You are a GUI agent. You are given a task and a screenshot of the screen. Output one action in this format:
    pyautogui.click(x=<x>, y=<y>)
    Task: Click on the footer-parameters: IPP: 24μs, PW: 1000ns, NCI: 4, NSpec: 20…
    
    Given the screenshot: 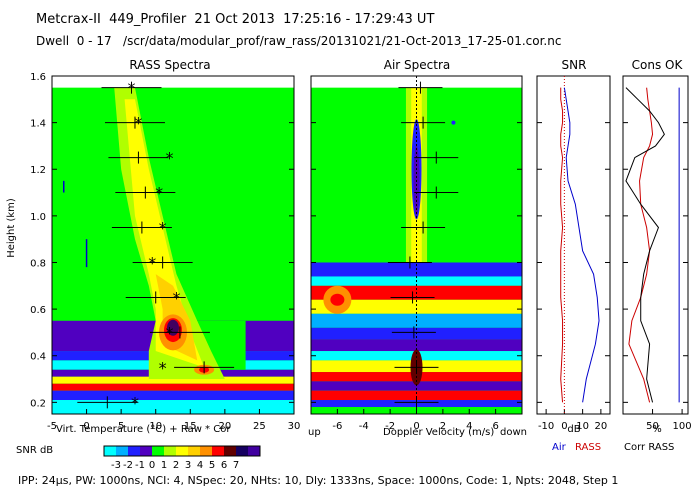 What is the action you would take?
    pyautogui.click(x=318, y=480)
    